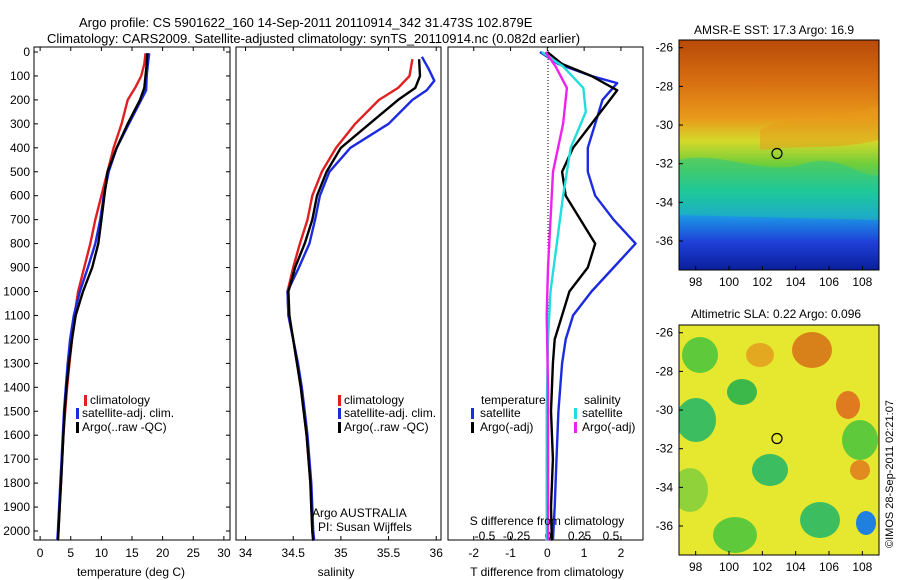  Describe the element at coordinates (517, 536) in the screenshot. I see `s-diff-tick-label: -0.25` at that location.